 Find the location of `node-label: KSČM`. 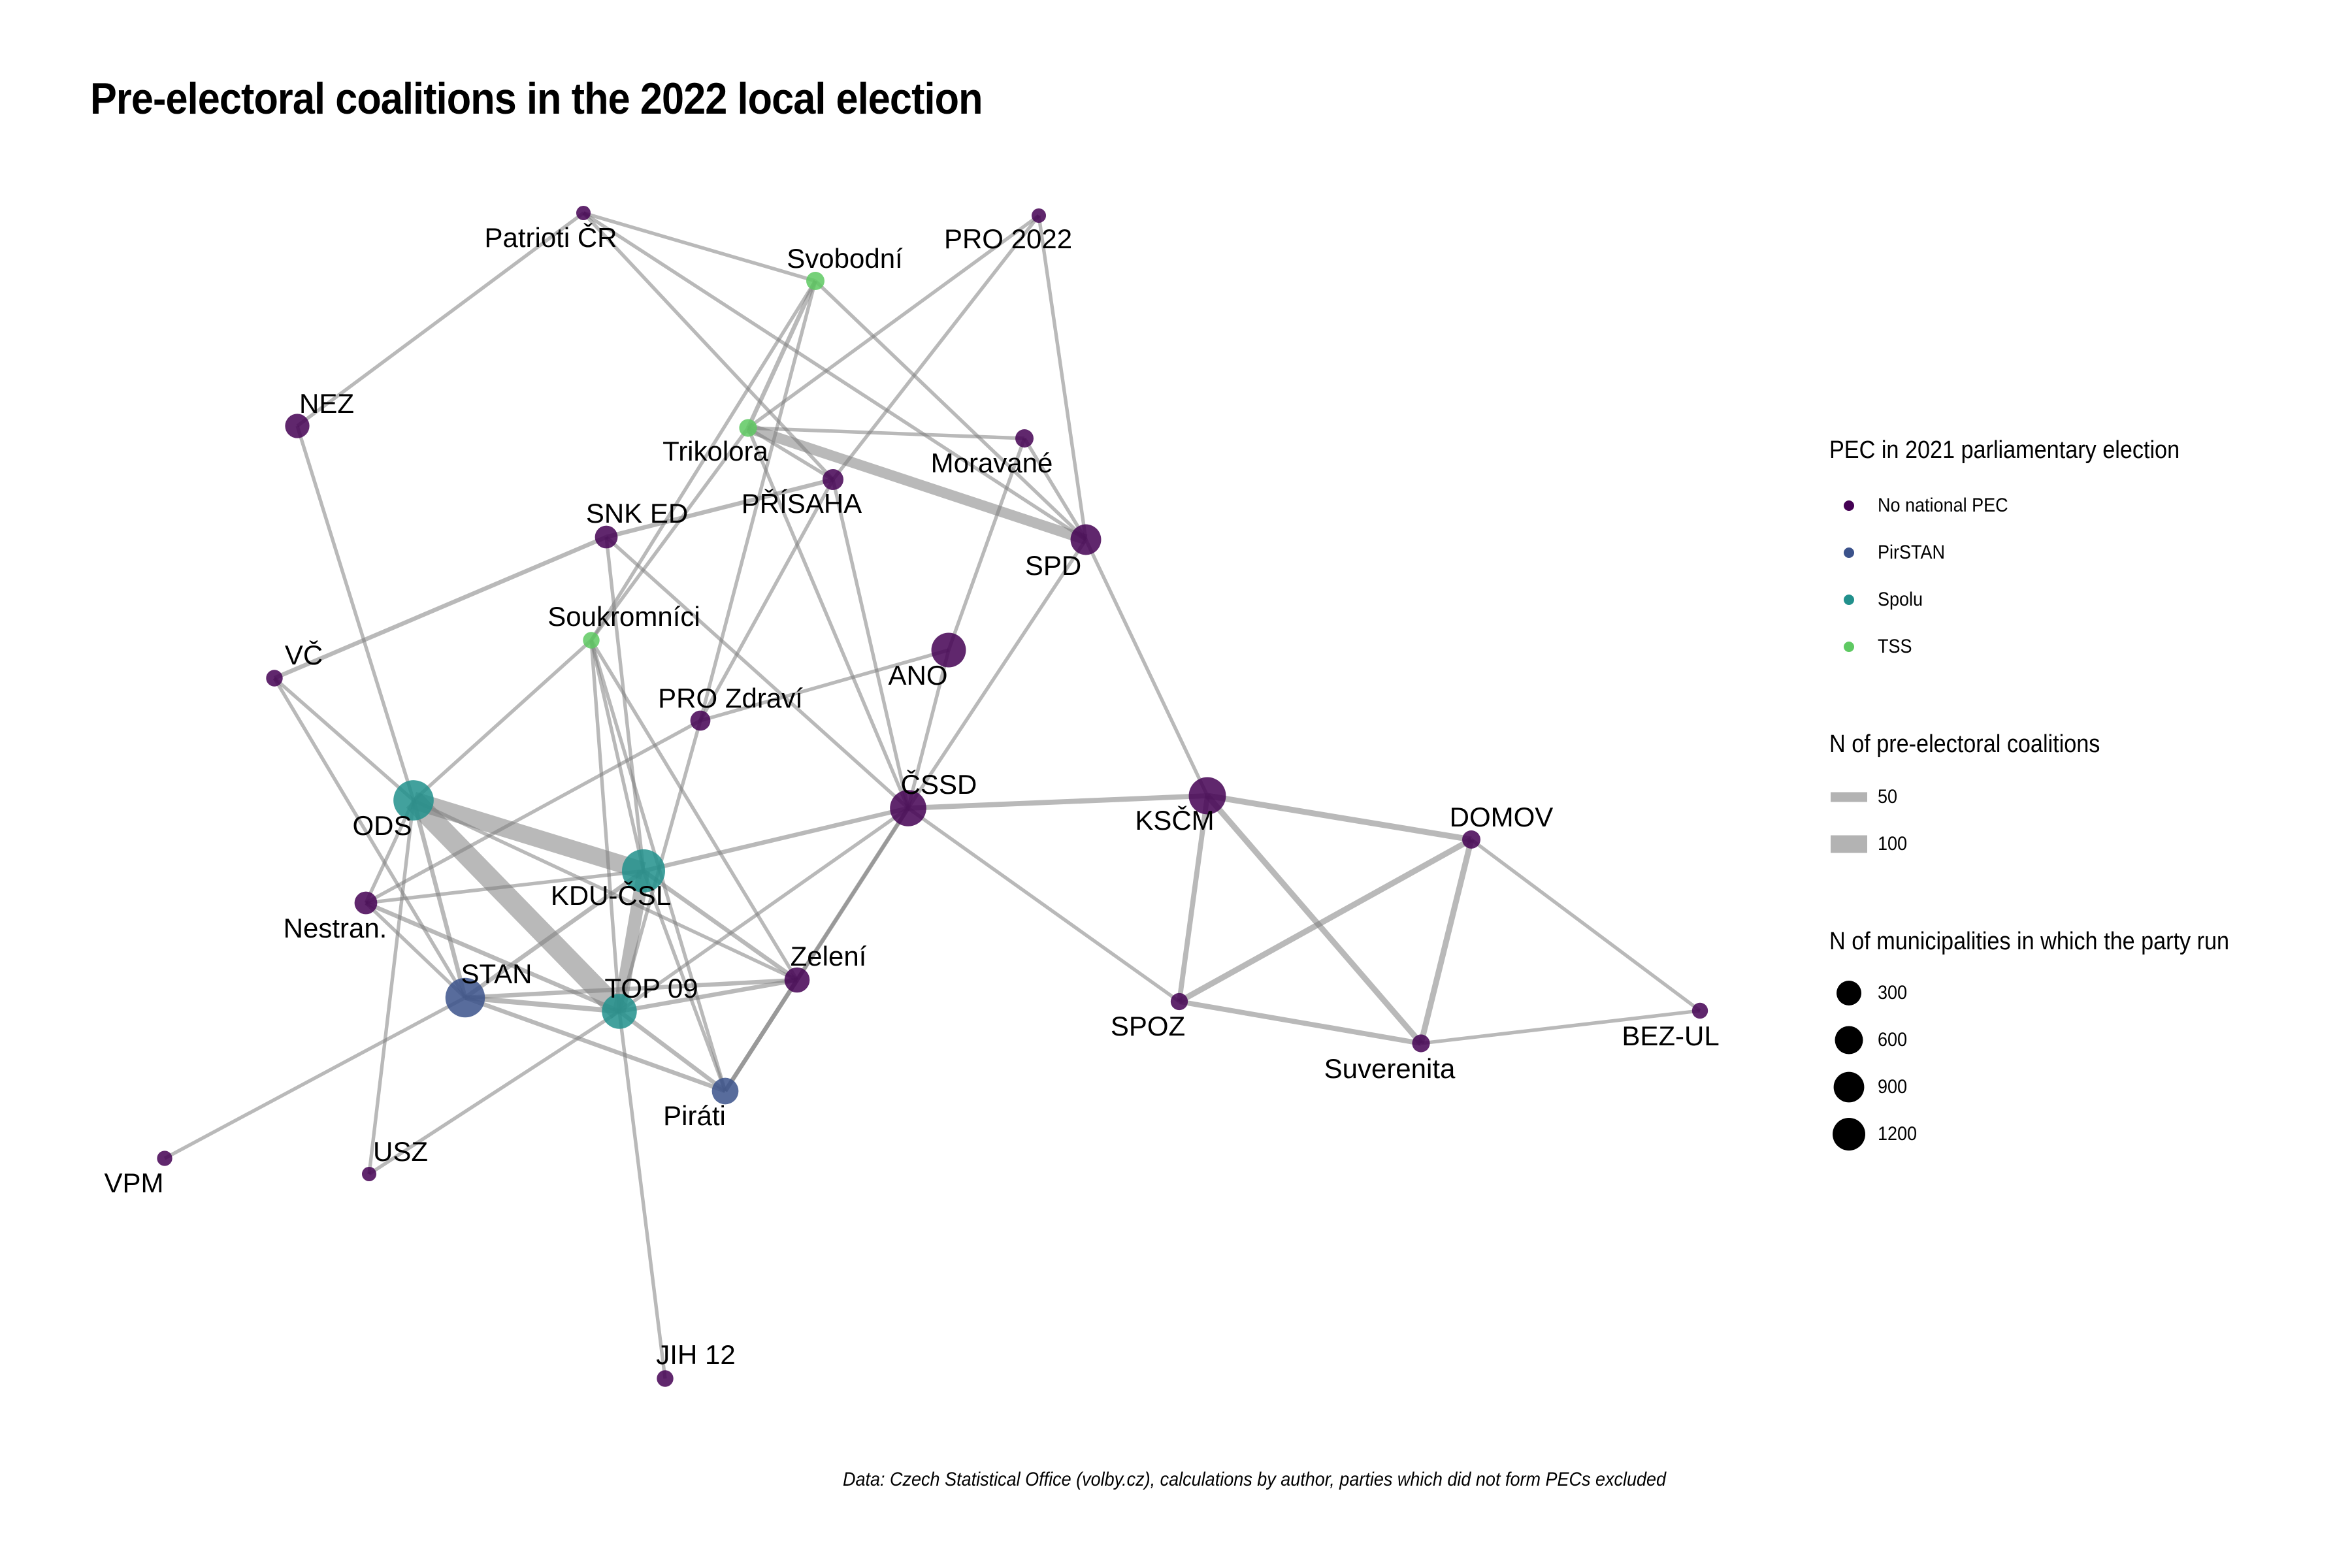

node-label: KSČM is located at coordinates (1174, 820).